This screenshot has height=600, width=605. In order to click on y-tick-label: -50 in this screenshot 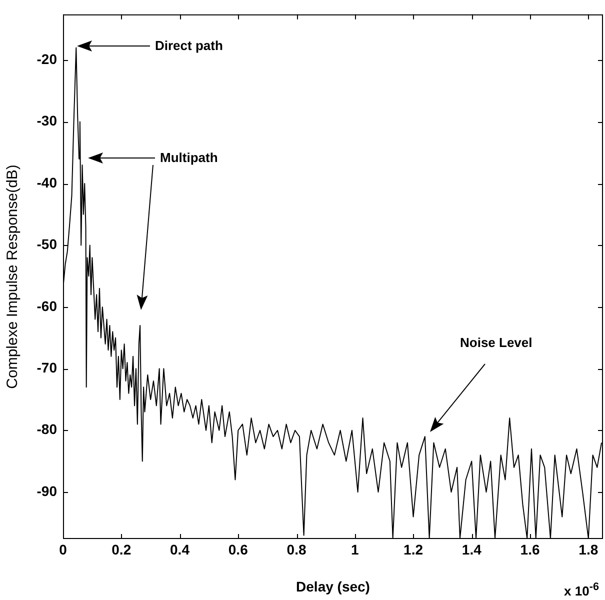, I will do `click(47, 244)`.